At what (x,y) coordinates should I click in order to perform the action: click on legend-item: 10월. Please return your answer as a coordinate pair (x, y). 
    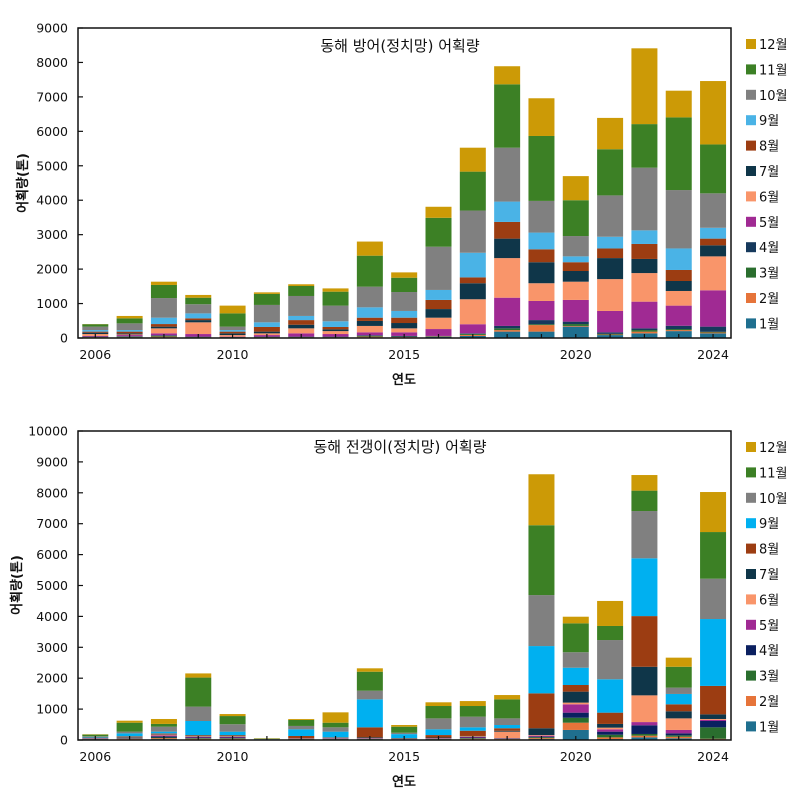
    Looking at the image, I should click on (767, 96).